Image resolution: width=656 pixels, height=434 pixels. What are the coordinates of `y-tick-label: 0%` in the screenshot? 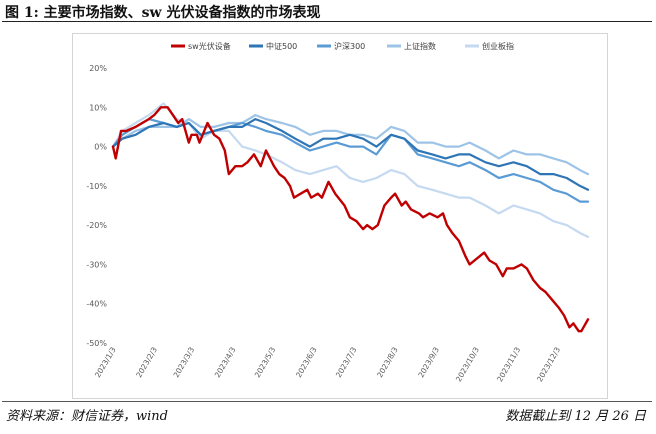 It's located at (100, 147).